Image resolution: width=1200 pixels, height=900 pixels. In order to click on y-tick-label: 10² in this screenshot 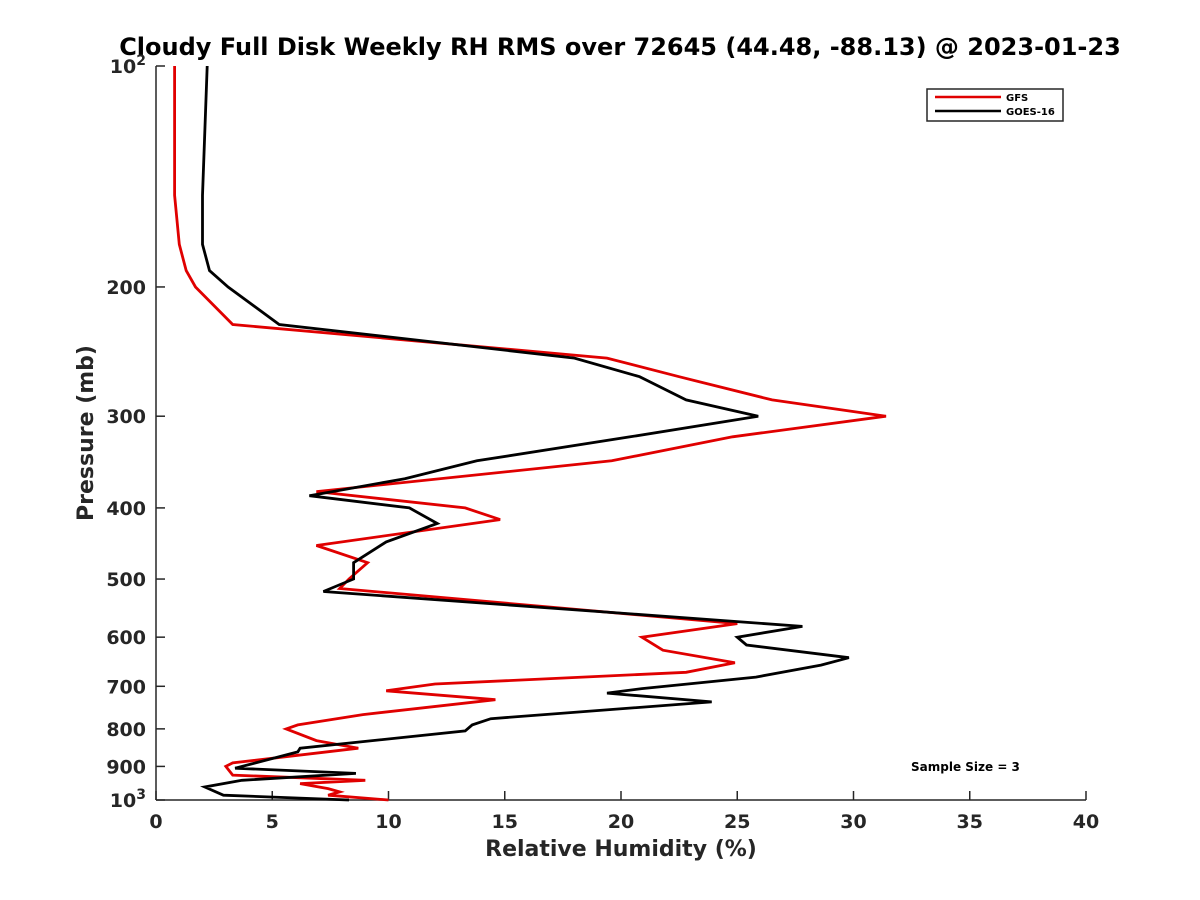, I will do `click(128, 65)`.